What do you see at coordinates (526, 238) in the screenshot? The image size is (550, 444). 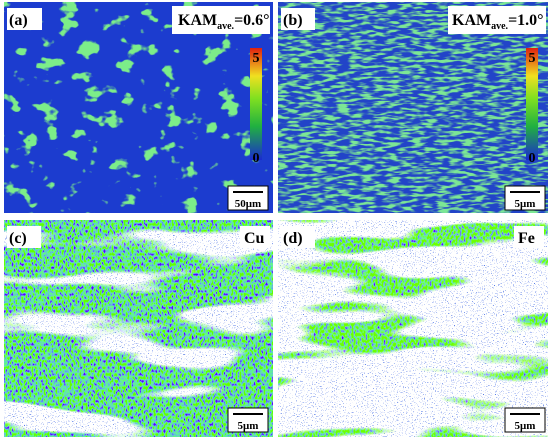 I see `element-label: Fe` at bounding box center [526, 238].